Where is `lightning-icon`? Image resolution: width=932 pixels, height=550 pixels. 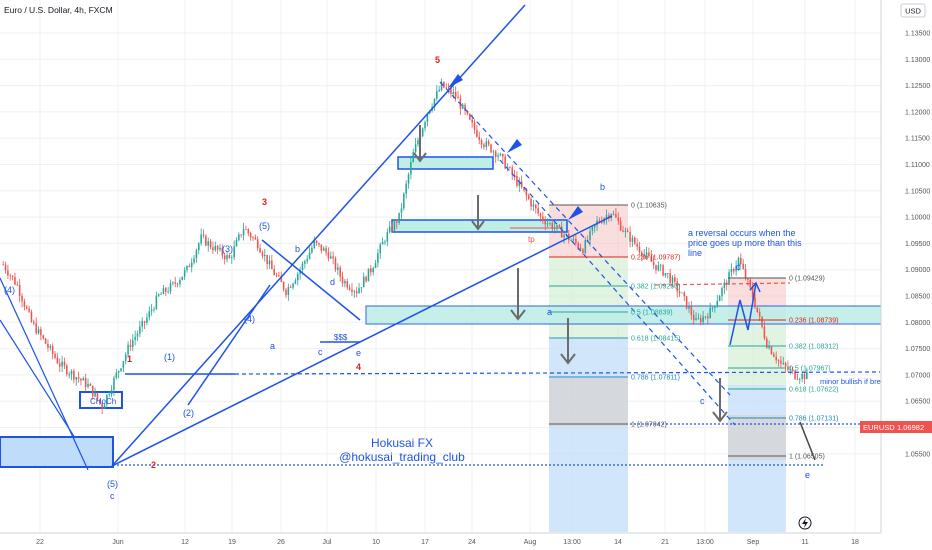 lightning-icon is located at coordinates (805, 523).